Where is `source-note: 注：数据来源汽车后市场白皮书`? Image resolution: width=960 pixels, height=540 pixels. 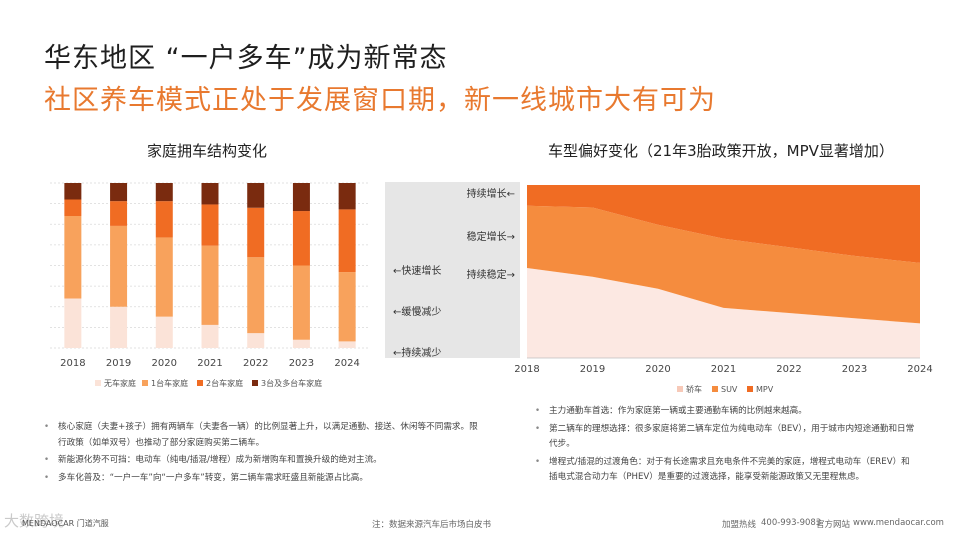
source-note: 注：数据来源汽车后市场白皮书 is located at coordinates (432, 525).